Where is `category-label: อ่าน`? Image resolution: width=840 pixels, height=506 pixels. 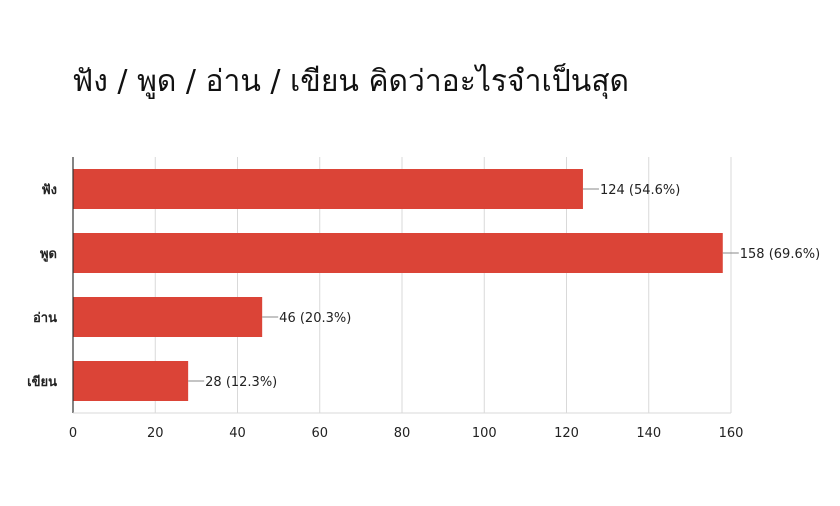 category-label: อ่าน is located at coordinates (45, 318).